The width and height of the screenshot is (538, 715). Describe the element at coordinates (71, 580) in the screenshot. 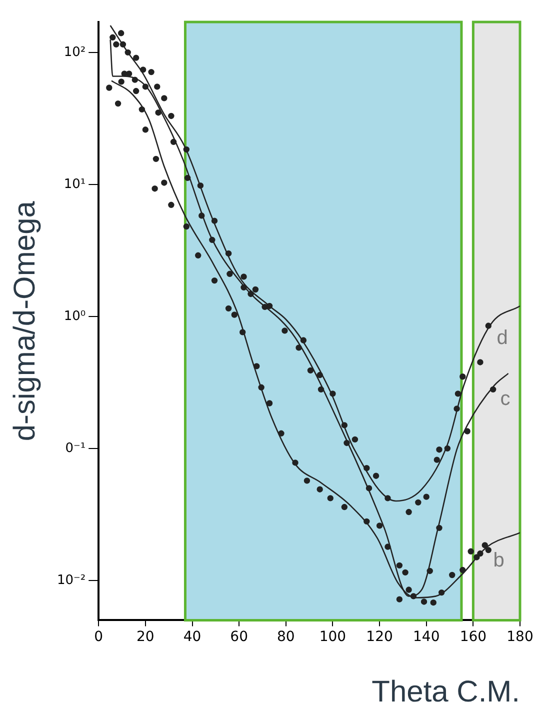

I see `y-tick-label: 10⁻²` at that location.